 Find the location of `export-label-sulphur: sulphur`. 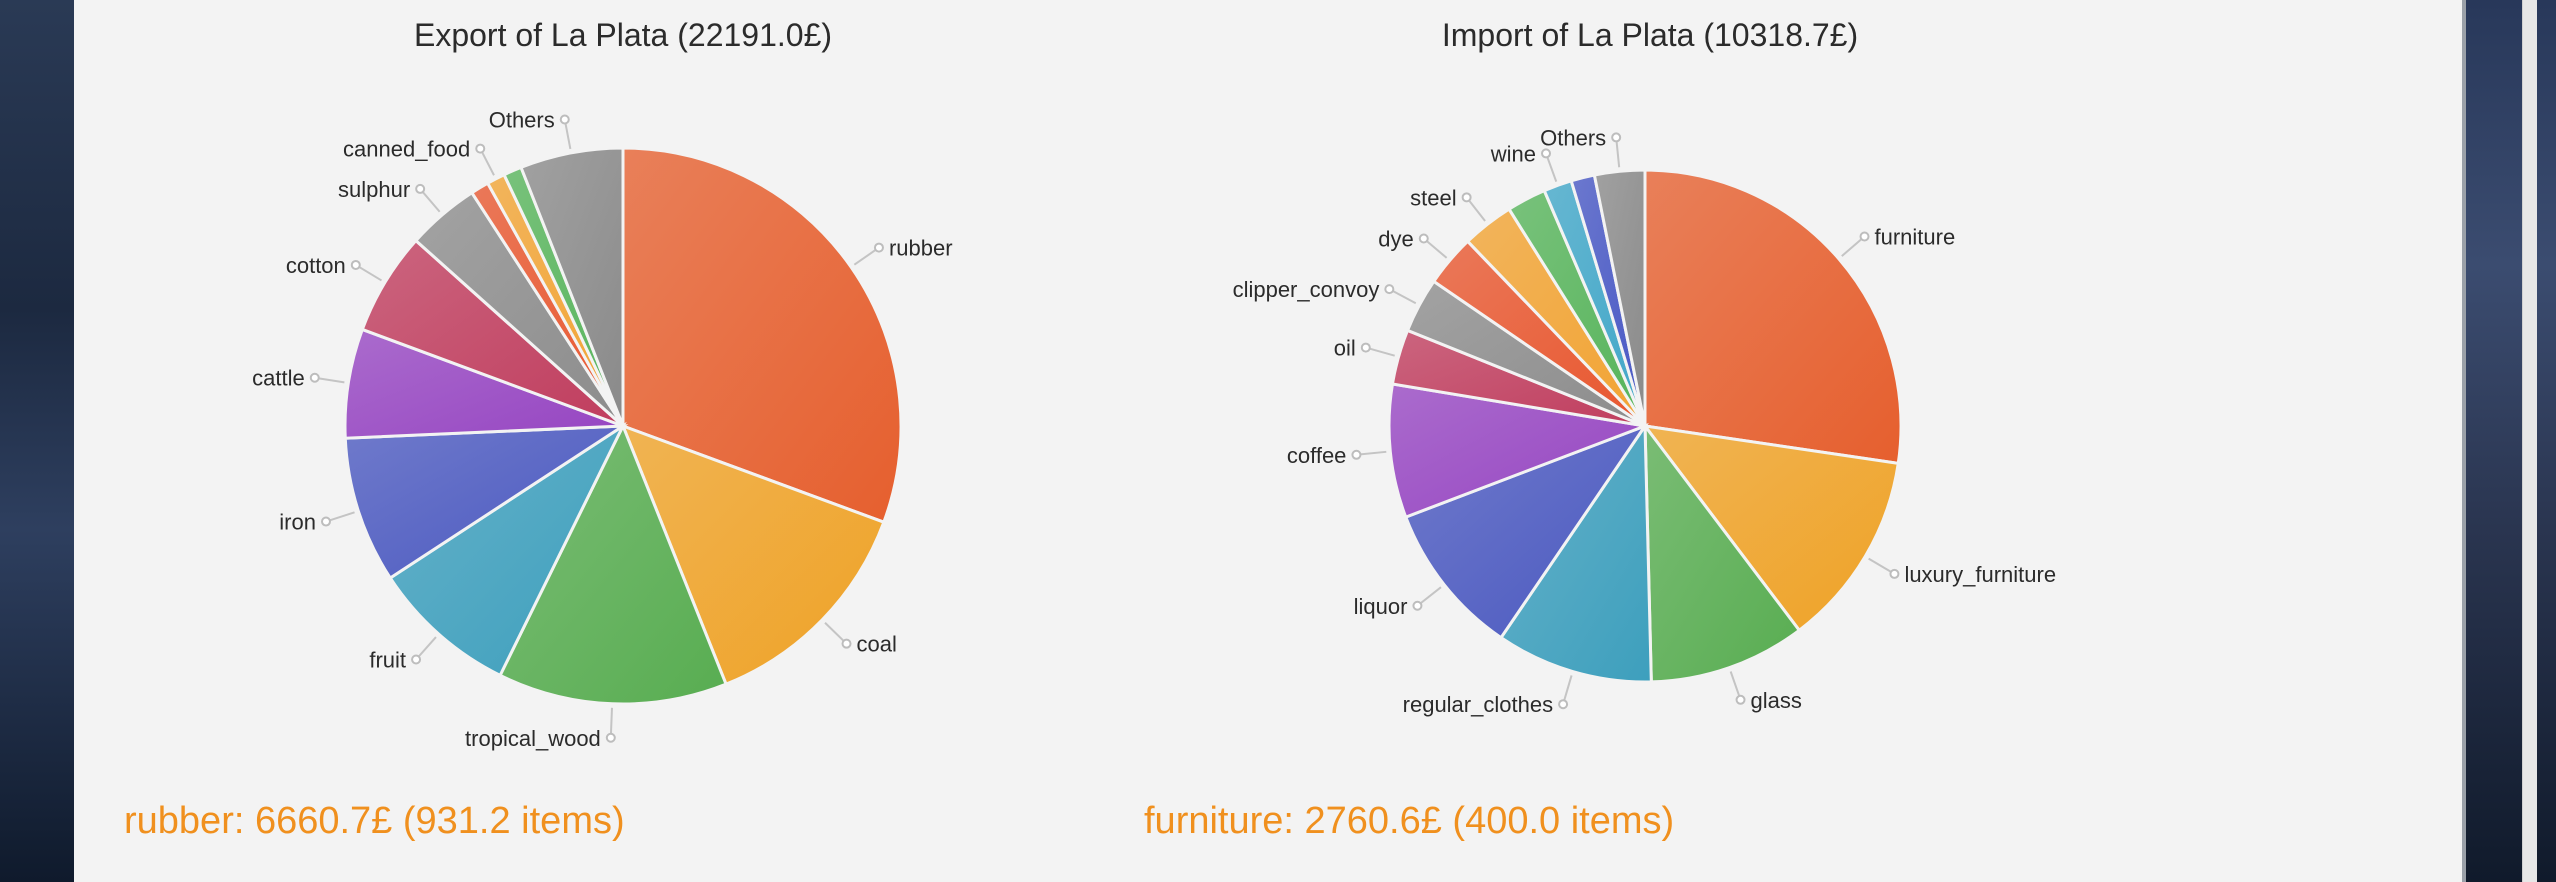

export-label-sulphur: sulphur is located at coordinates (374, 189).